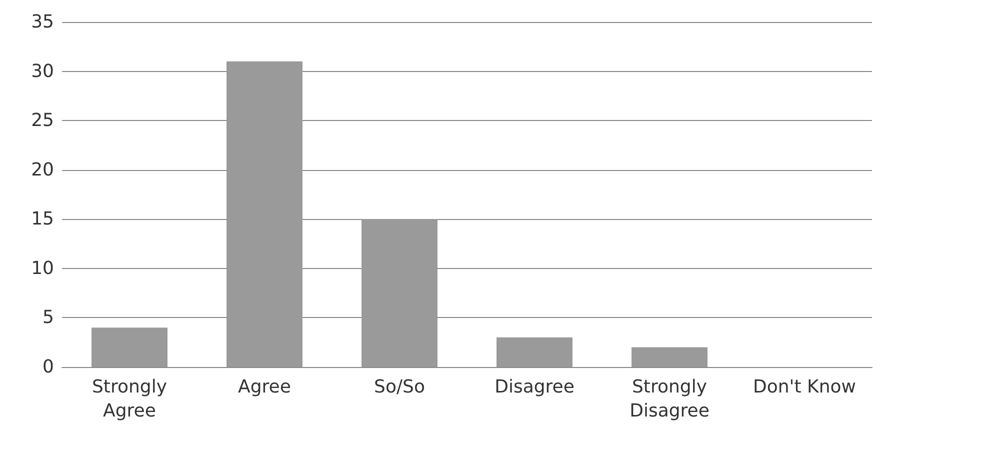 The height and width of the screenshot is (449, 984). Describe the element at coordinates (130, 399) in the screenshot. I see `x-tick-label: Strongly Agree` at that location.